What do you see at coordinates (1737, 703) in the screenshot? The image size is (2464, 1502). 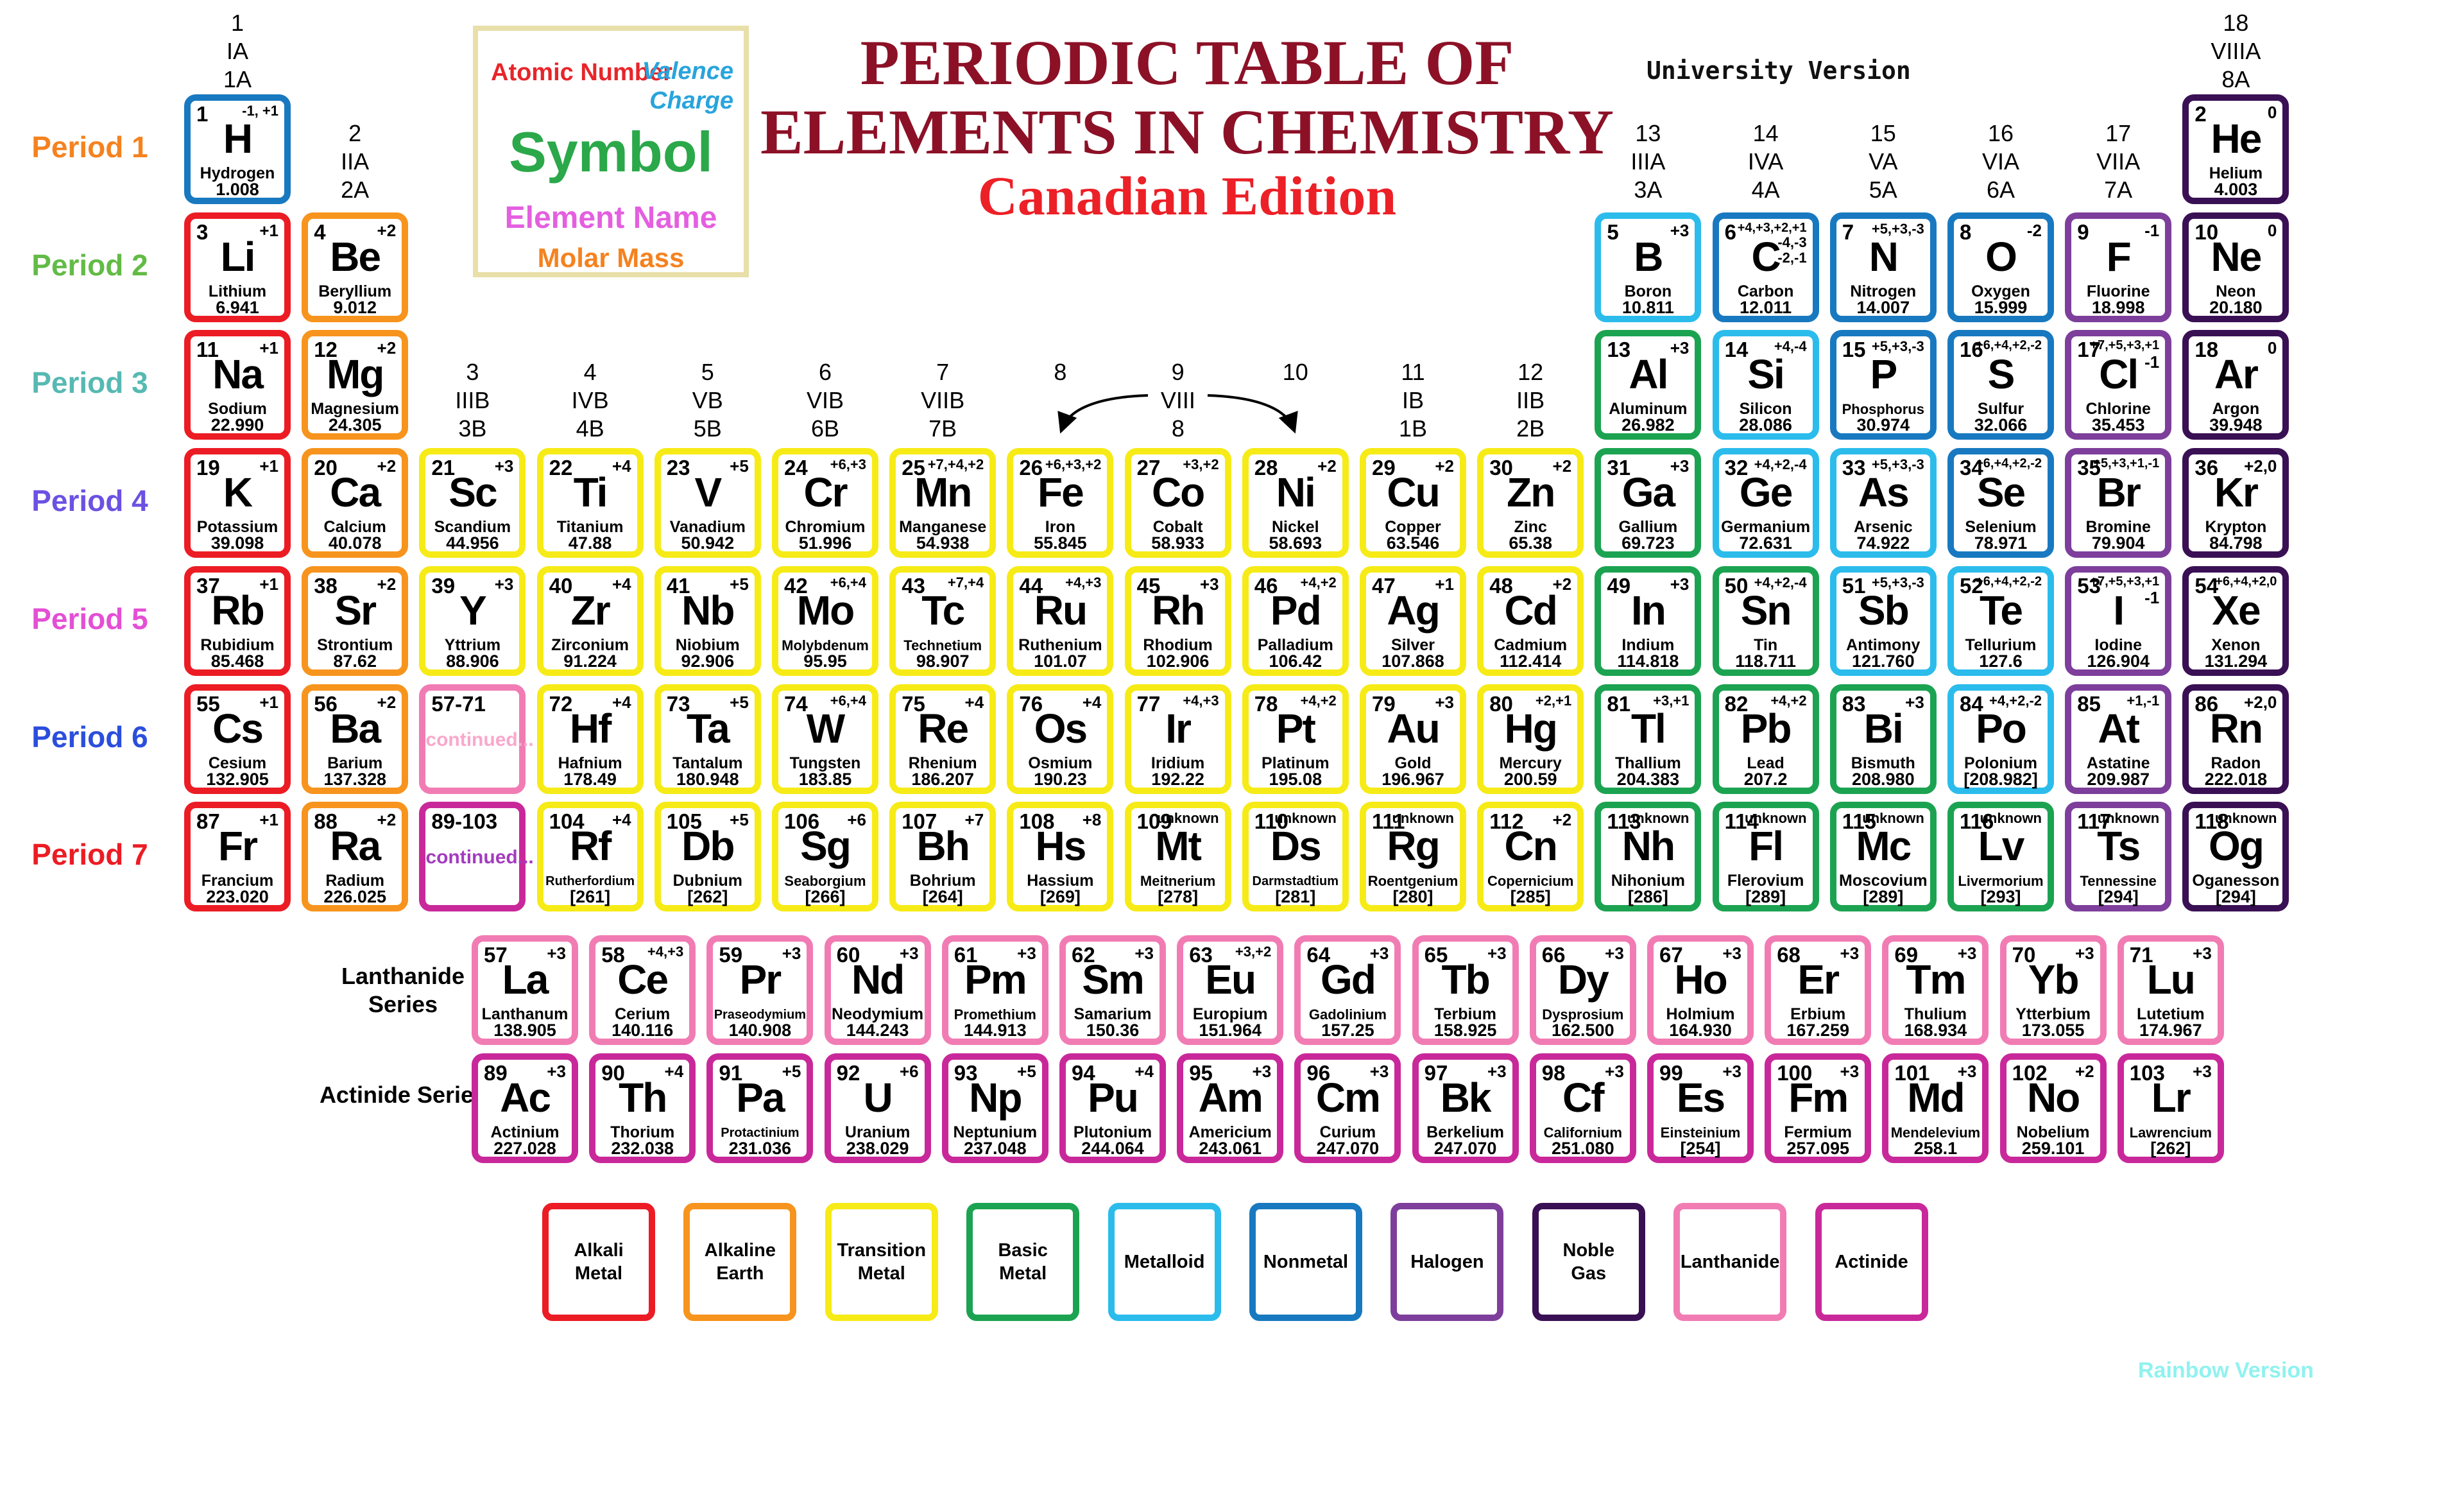 I see `atomic-number: 82` at bounding box center [1737, 703].